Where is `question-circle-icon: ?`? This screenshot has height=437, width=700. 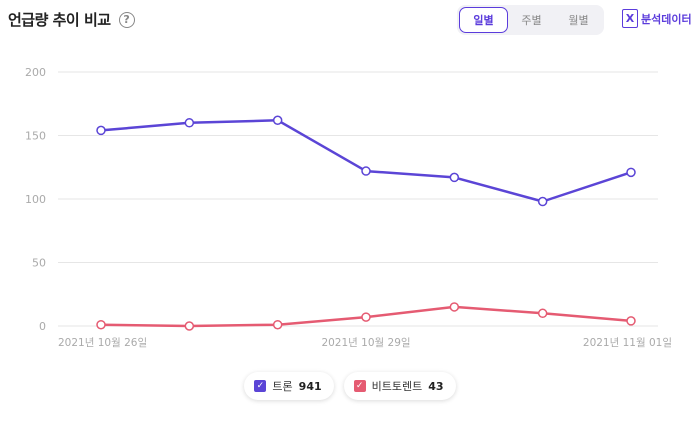
question-circle-icon: ? is located at coordinates (126, 19).